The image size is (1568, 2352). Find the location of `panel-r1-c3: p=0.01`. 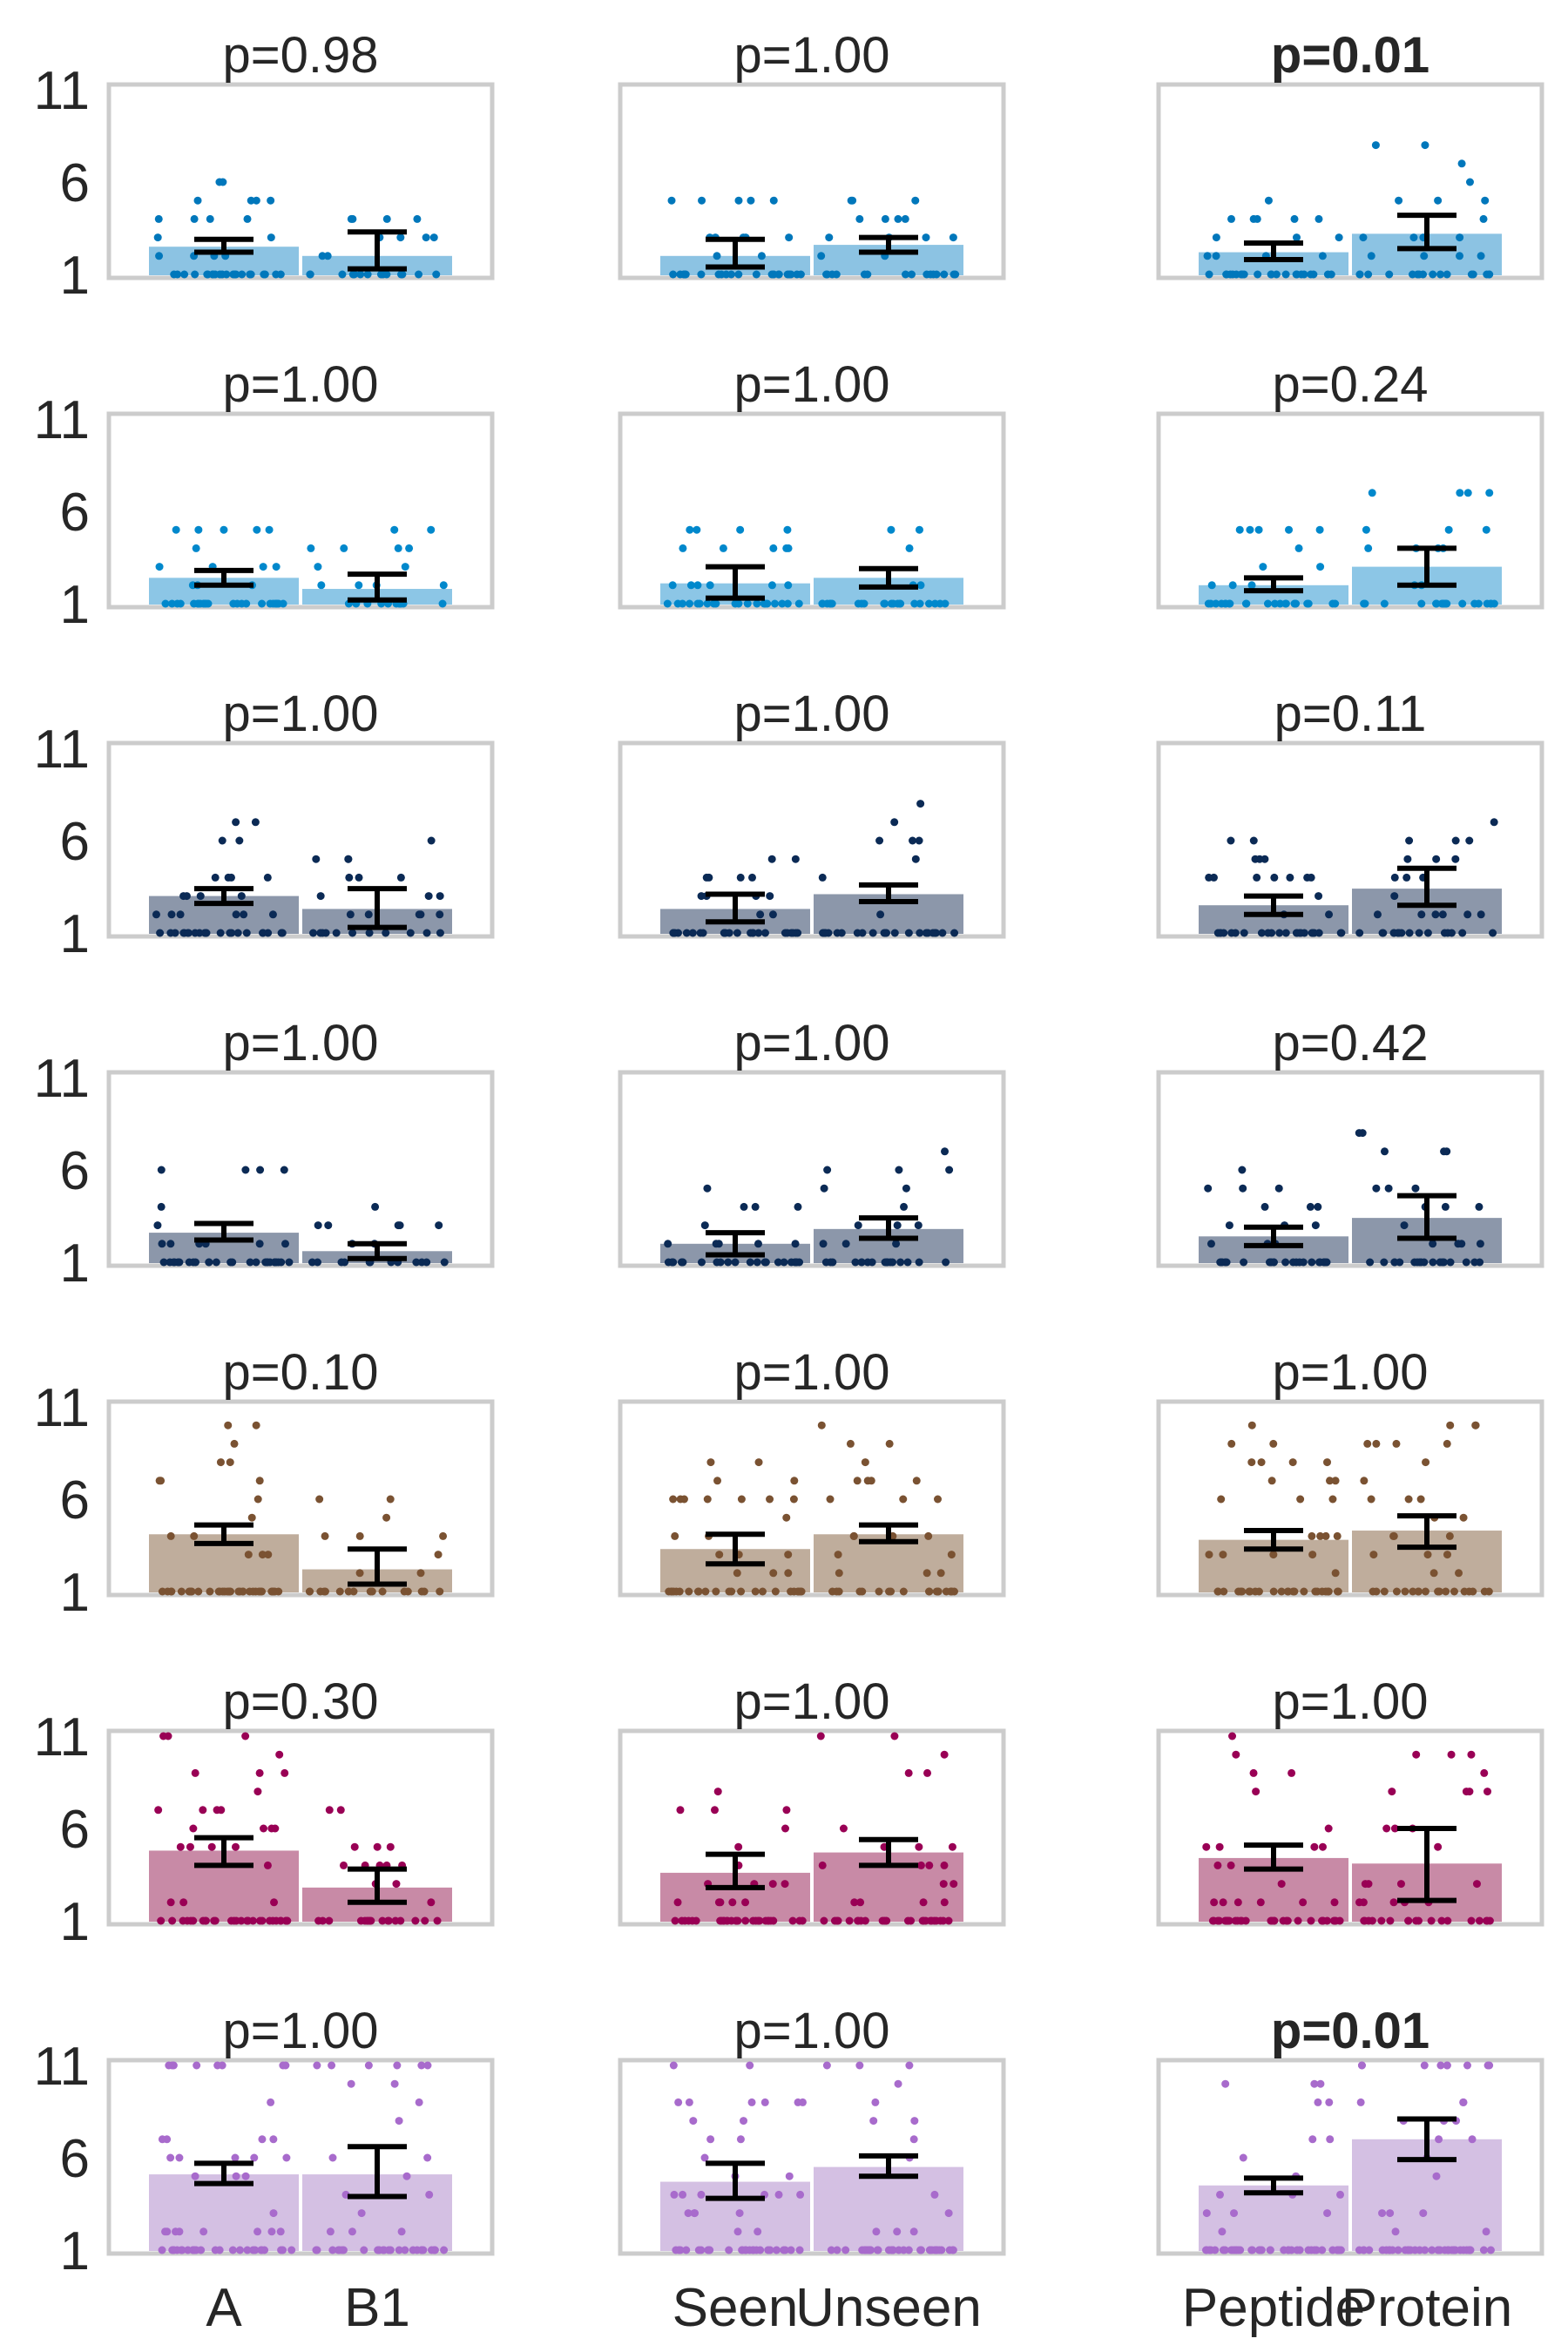

panel-r1-c3: p=0.01 is located at coordinates (1350, 153).